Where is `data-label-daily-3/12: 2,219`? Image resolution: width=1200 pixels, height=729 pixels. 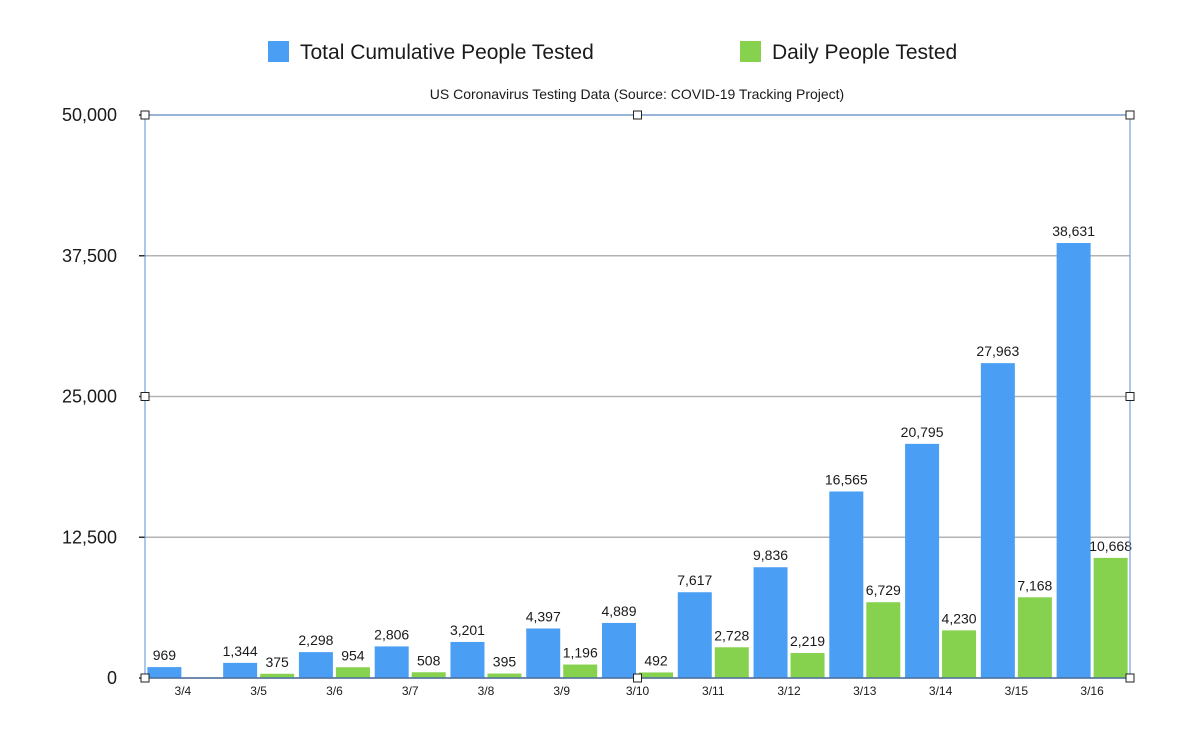 data-label-daily-3/12: 2,219 is located at coordinates (807, 641).